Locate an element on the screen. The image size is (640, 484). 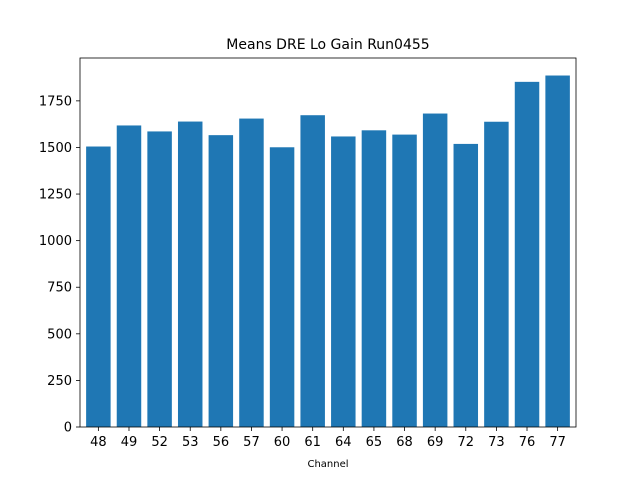
y-tick-label: 750 is located at coordinates (59, 288).